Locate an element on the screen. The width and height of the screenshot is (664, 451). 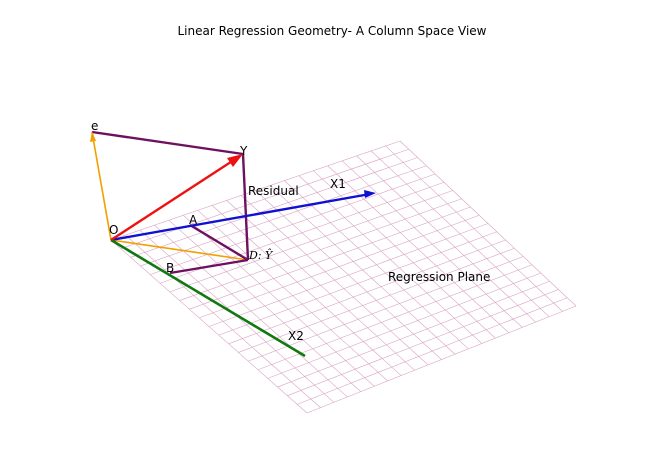
label-x1: X1 is located at coordinates (338, 184).